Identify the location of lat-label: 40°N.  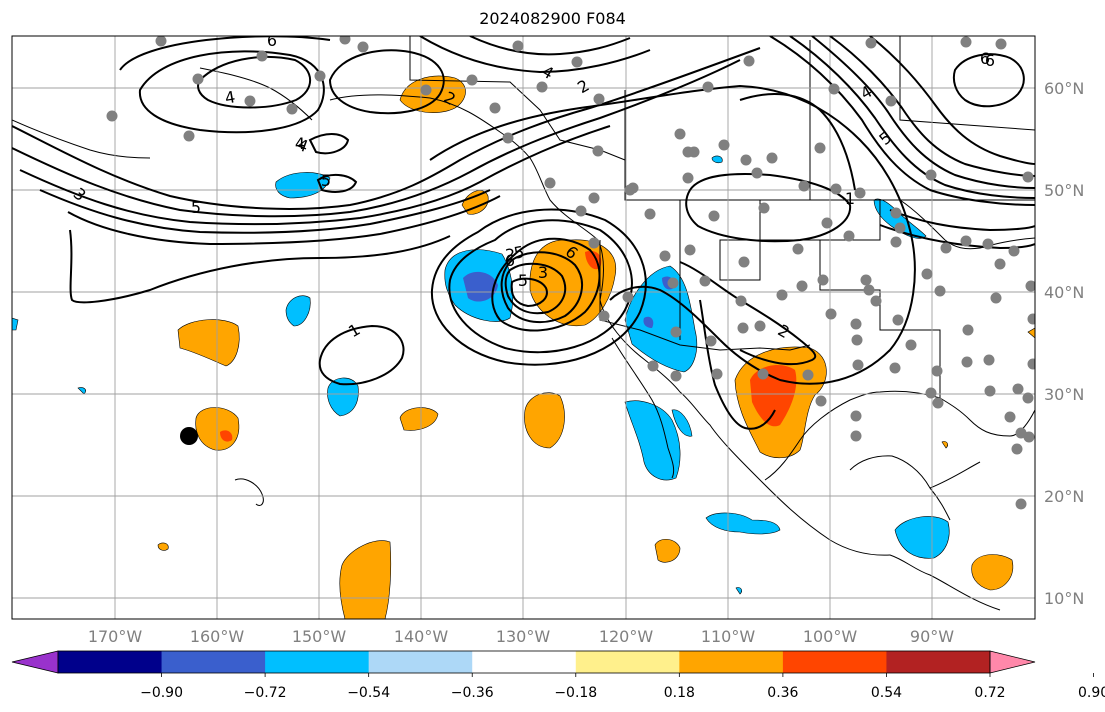
(1064, 292).